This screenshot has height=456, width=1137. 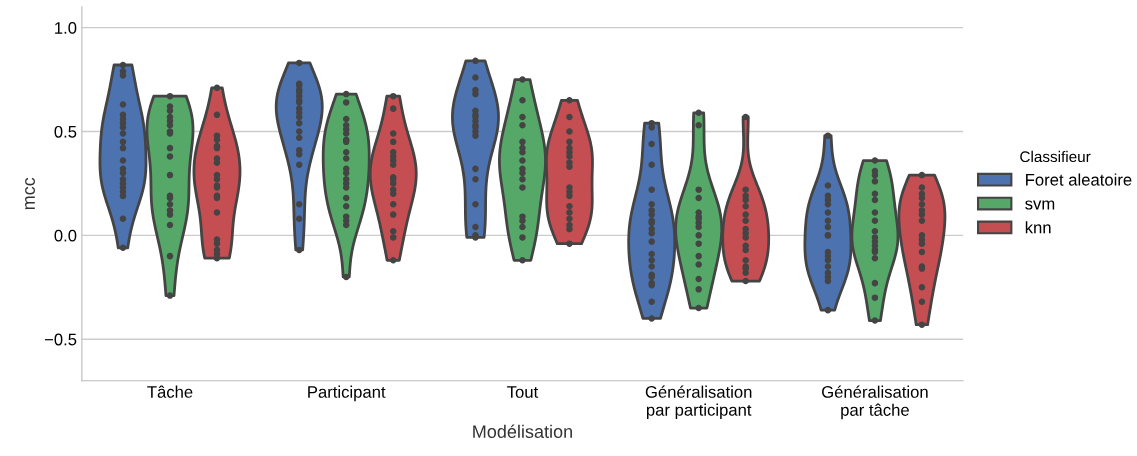 I want to click on y-axis-title: mcc, so click(x=30, y=193).